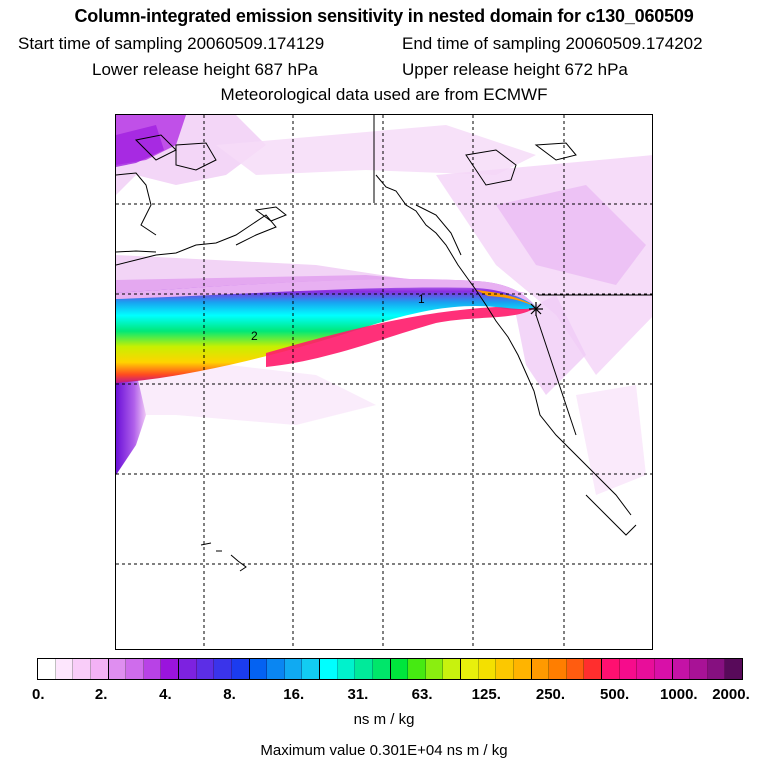 This screenshot has width=768, height=768. I want to click on colorbar-tick-label: 31., so click(358, 694).